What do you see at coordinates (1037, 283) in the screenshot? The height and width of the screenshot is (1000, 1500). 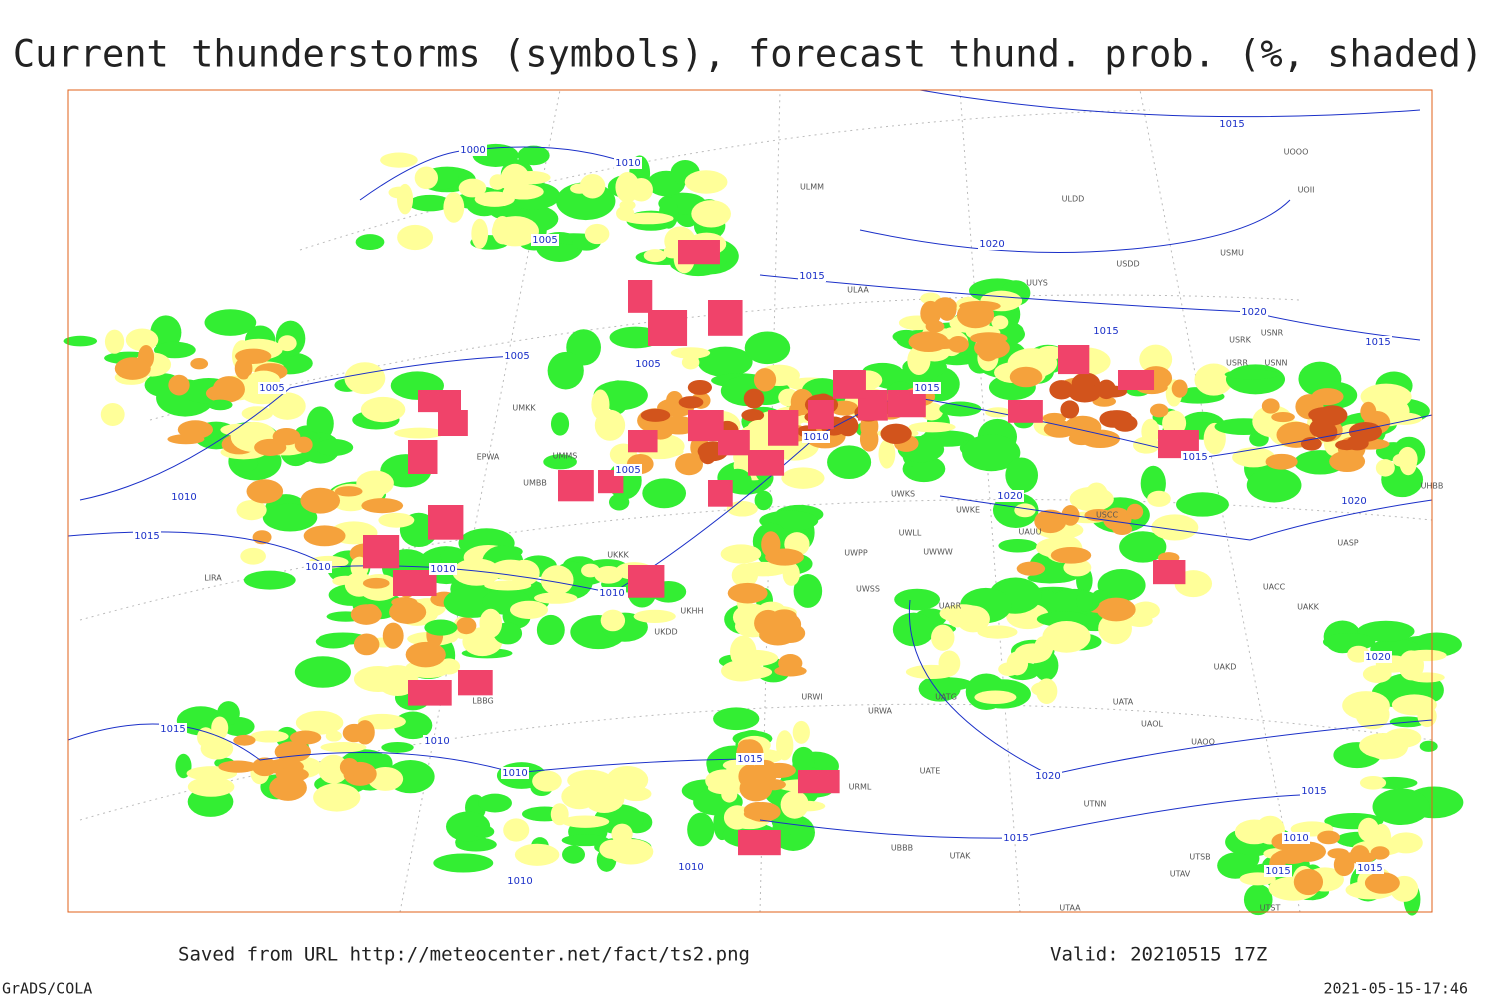 I see `station-label: UUYS` at bounding box center [1037, 283].